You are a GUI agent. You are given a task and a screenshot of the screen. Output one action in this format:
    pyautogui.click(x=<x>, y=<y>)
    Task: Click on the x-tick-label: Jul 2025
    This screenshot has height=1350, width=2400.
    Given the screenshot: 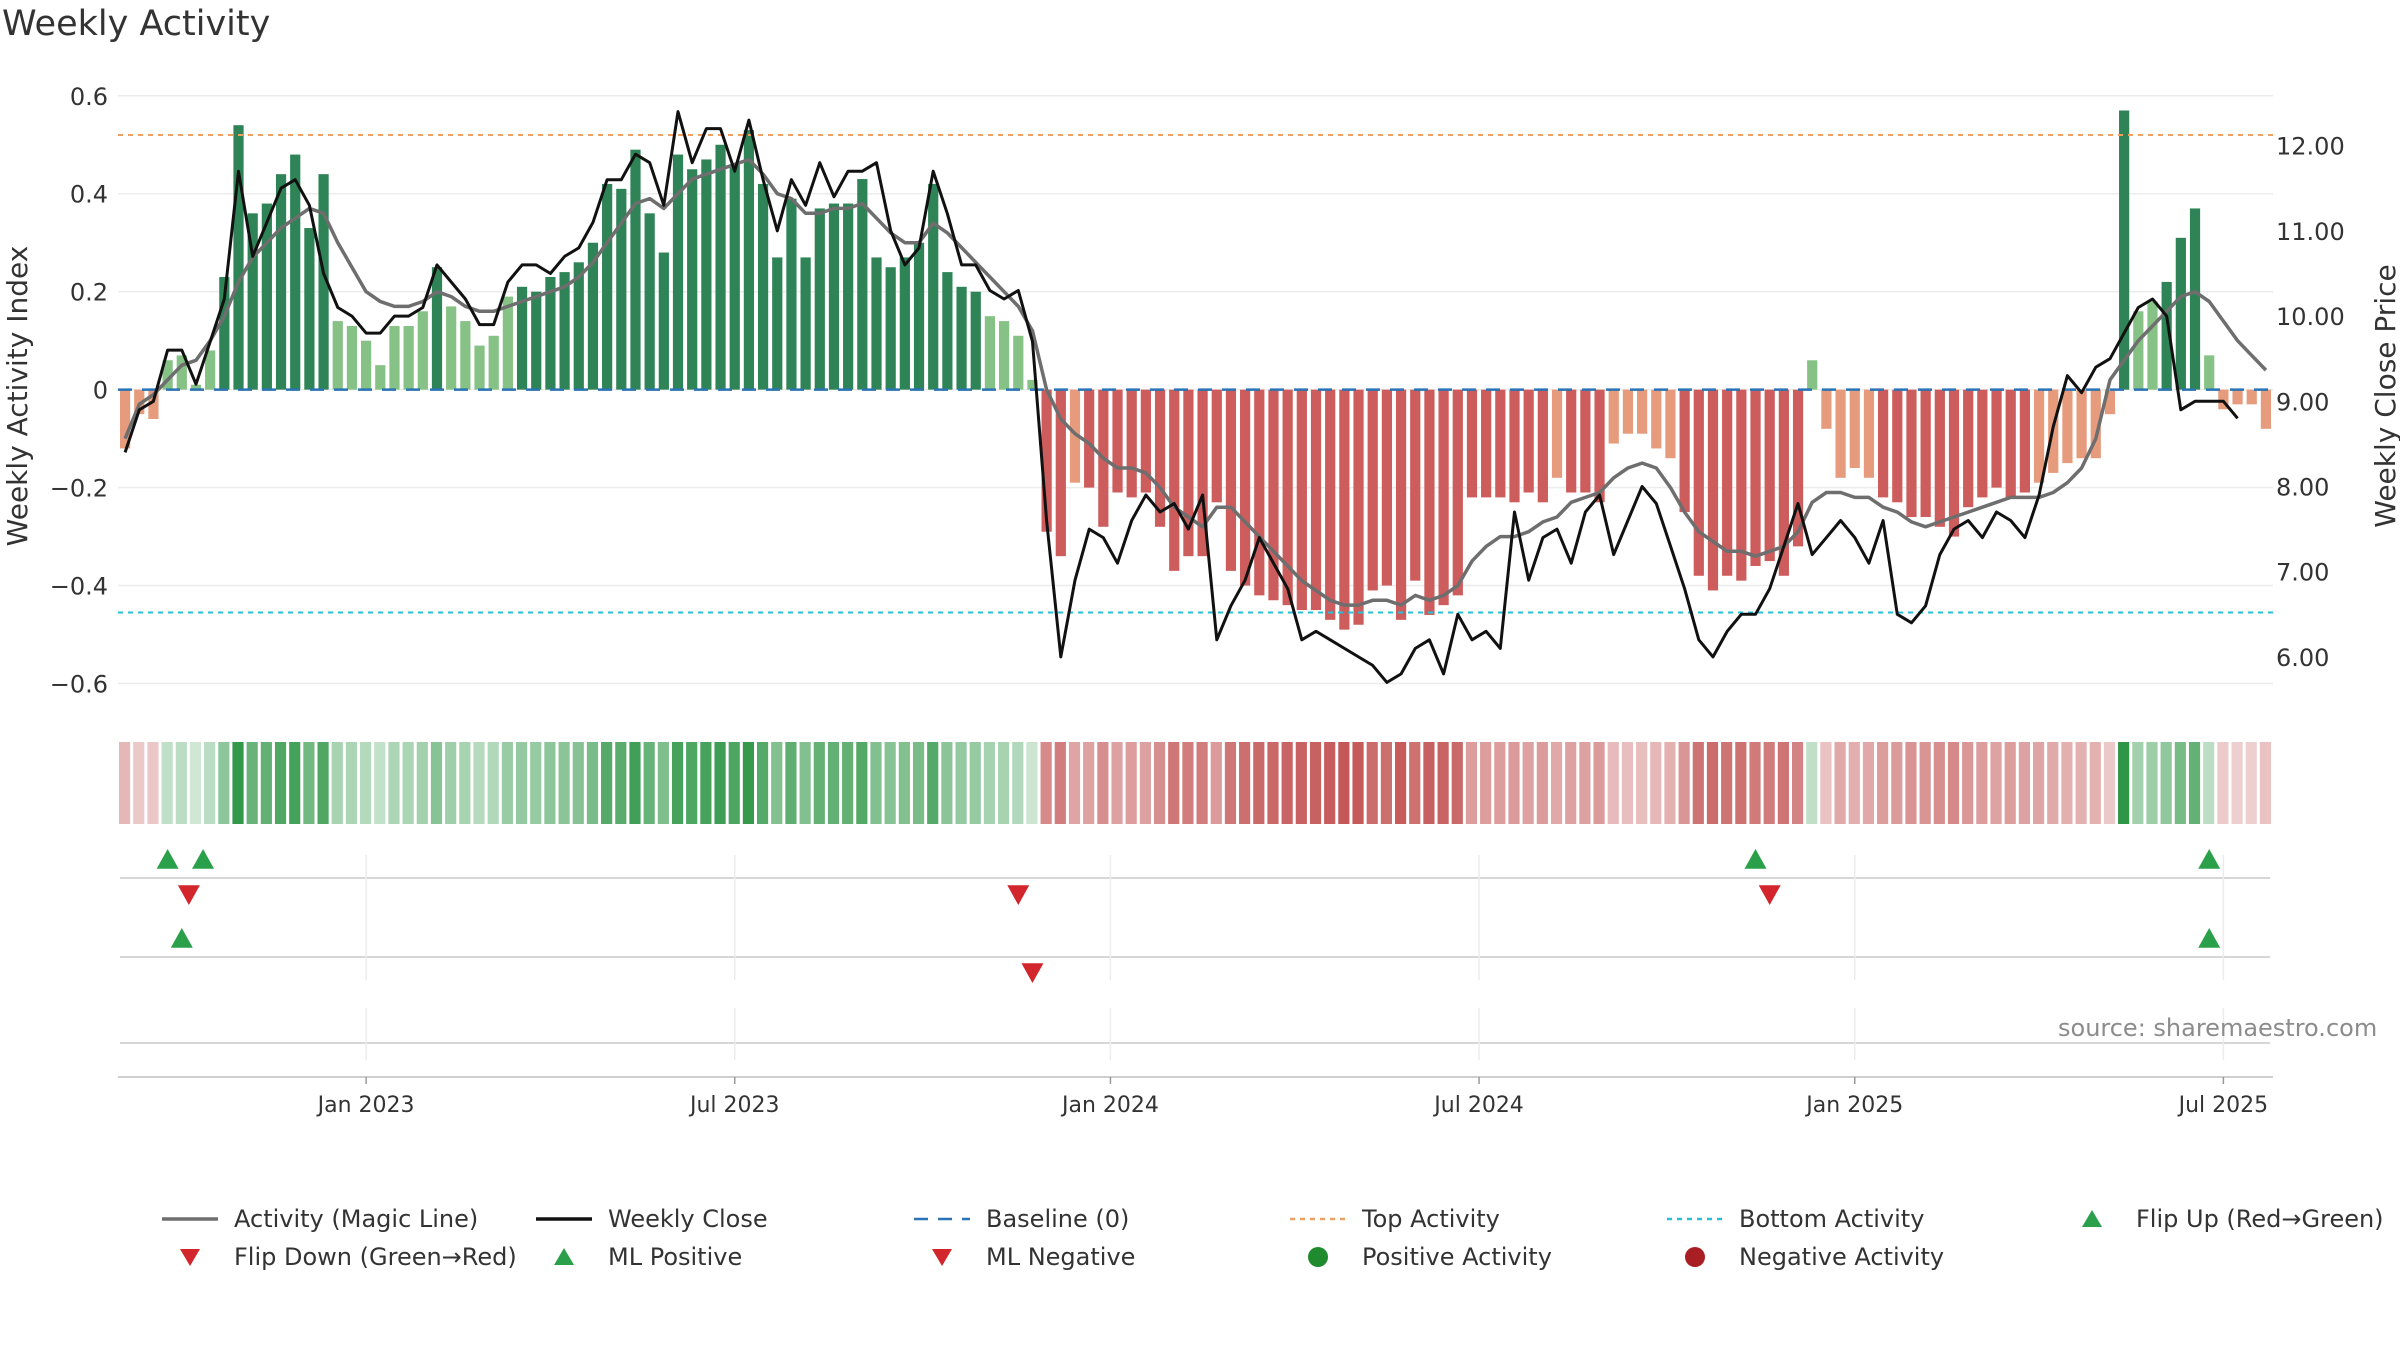 What is the action you would take?
    pyautogui.click(x=2223, y=1105)
    